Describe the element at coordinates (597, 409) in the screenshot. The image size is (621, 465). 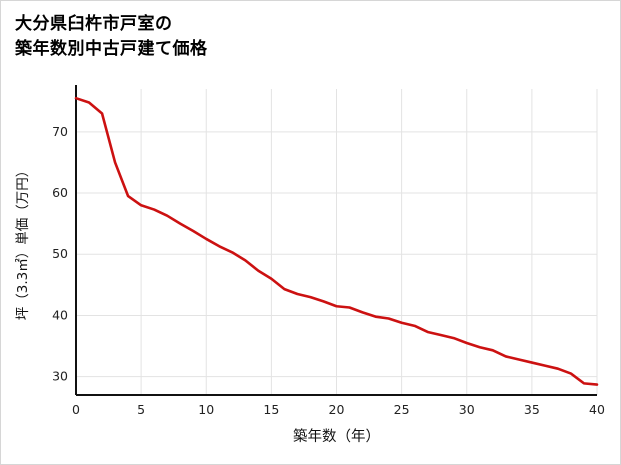
I see `x-tick-label: 40` at that location.